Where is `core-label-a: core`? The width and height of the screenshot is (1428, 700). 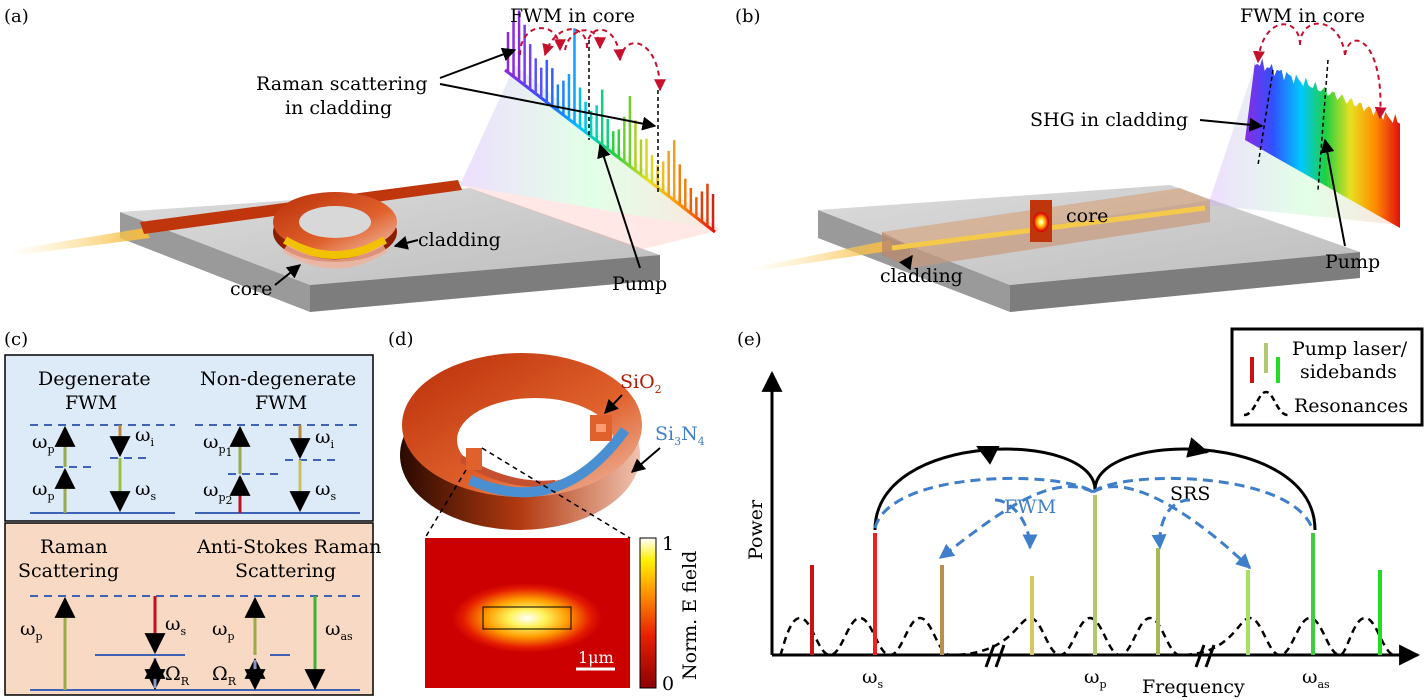
core-label-a: core is located at coordinates (251, 289).